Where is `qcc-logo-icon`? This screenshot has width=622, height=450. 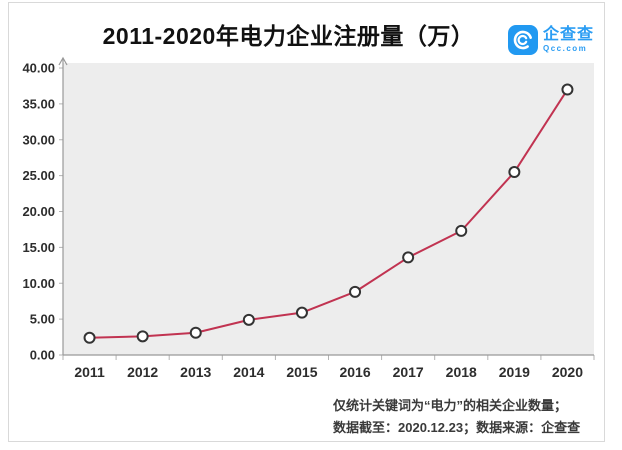 qcc-logo-icon is located at coordinates (522, 40).